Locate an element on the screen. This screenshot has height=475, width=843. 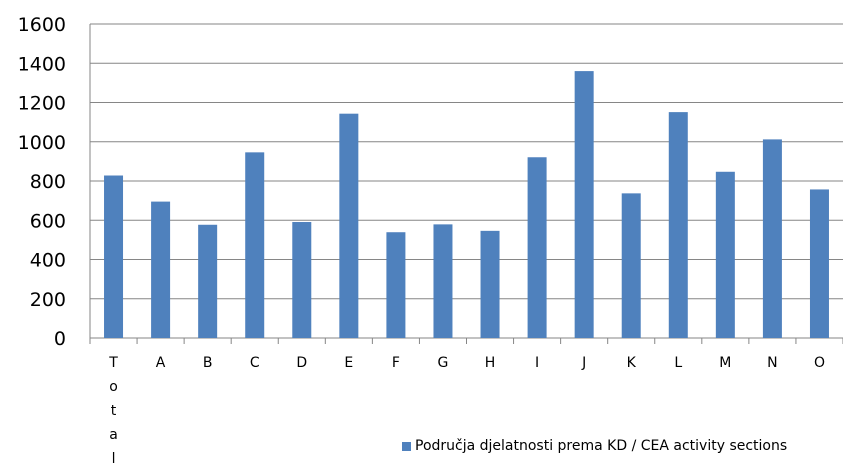
x-tick-label: A is located at coordinates (161, 363).